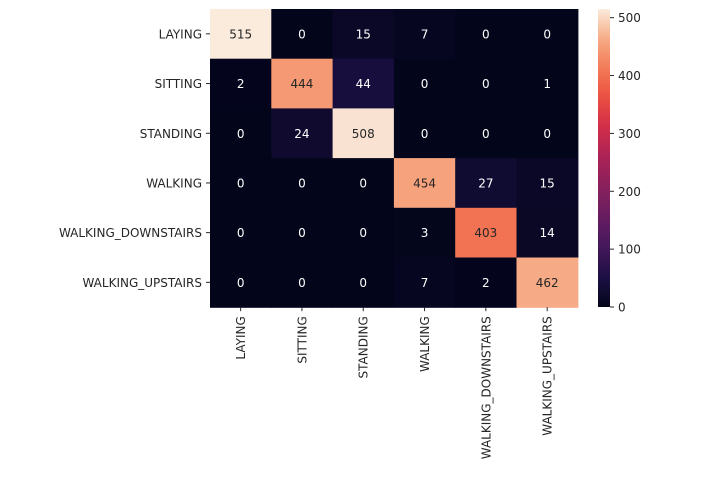 Image resolution: width=713 pixels, height=495 pixels. What do you see at coordinates (629, 134) in the screenshot?
I see `colorbar-tick-label: 300` at bounding box center [629, 134].